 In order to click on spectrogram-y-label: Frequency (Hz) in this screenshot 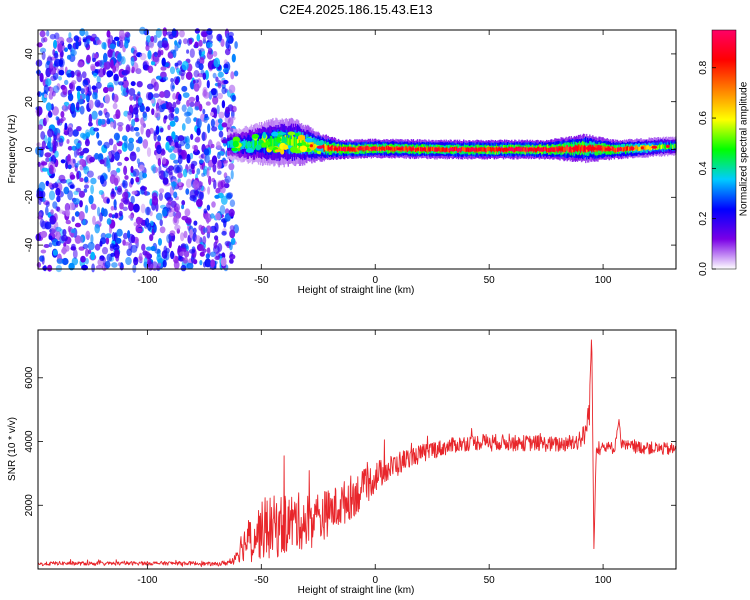, I will do `click(12, 149)`.